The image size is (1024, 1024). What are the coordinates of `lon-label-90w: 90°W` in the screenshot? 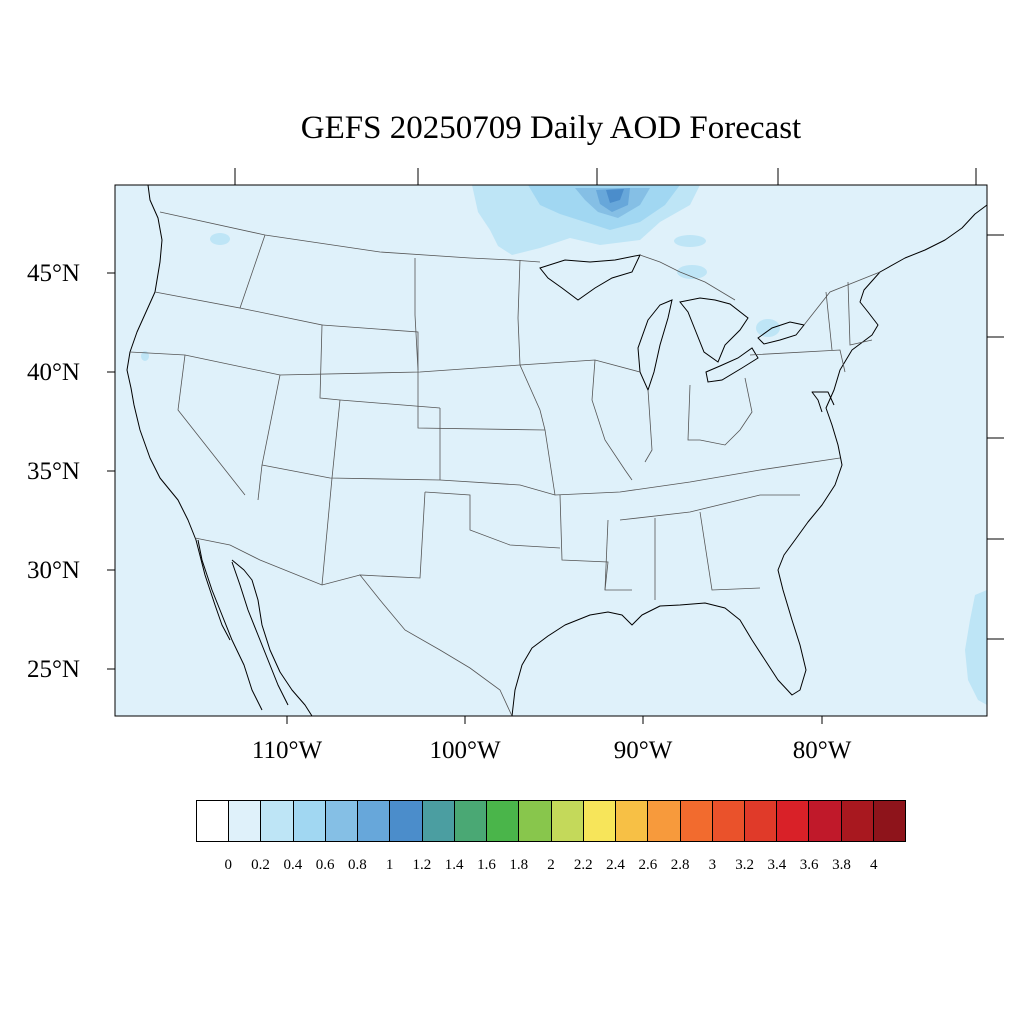 It's located at (643, 750).